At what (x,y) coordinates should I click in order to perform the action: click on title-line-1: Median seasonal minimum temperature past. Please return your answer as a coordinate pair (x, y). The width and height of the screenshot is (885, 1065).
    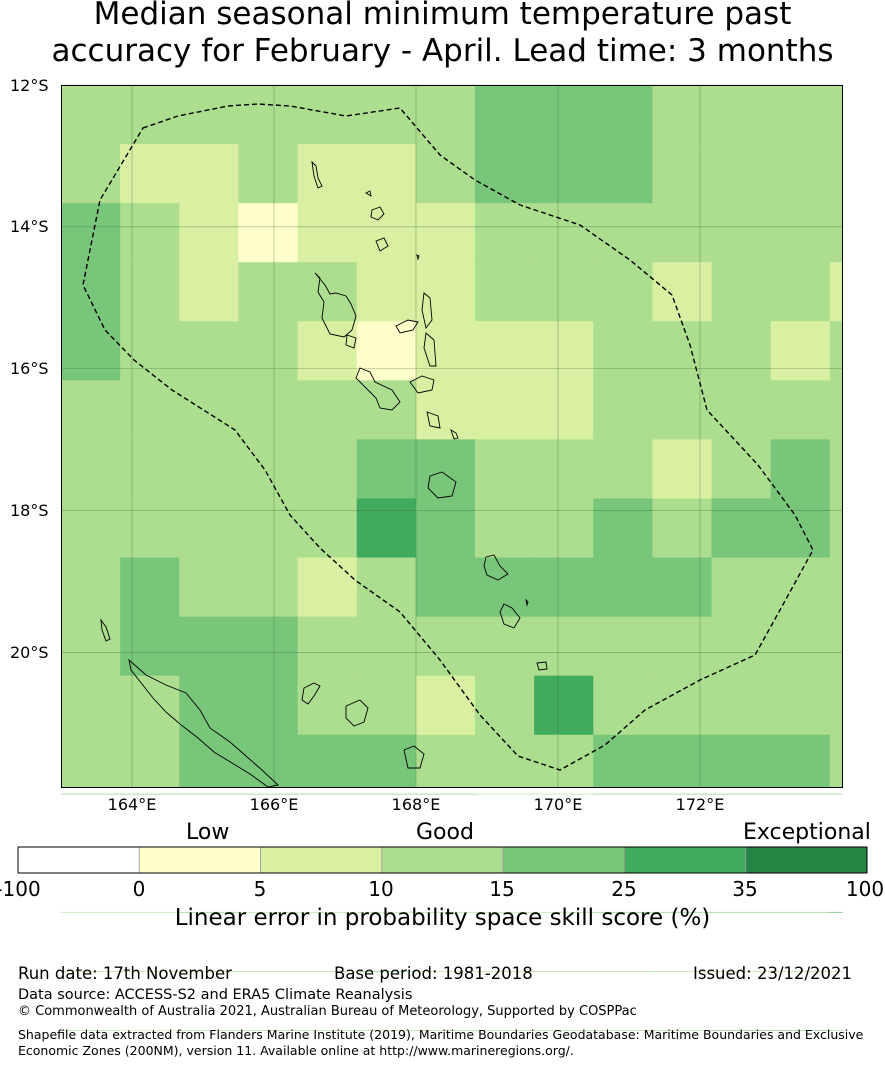
    Looking at the image, I should click on (442, 16).